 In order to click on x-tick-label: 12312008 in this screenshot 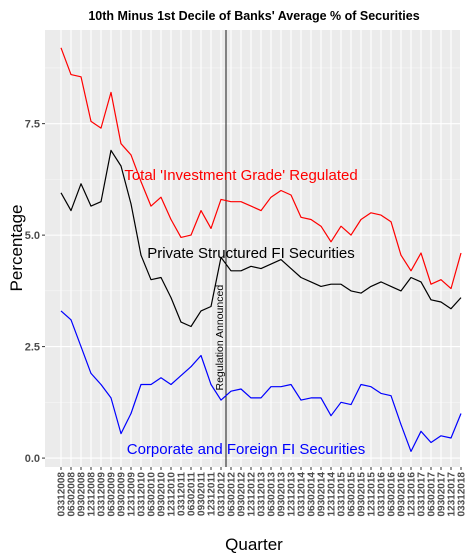, I will do `click(92, 494)`.